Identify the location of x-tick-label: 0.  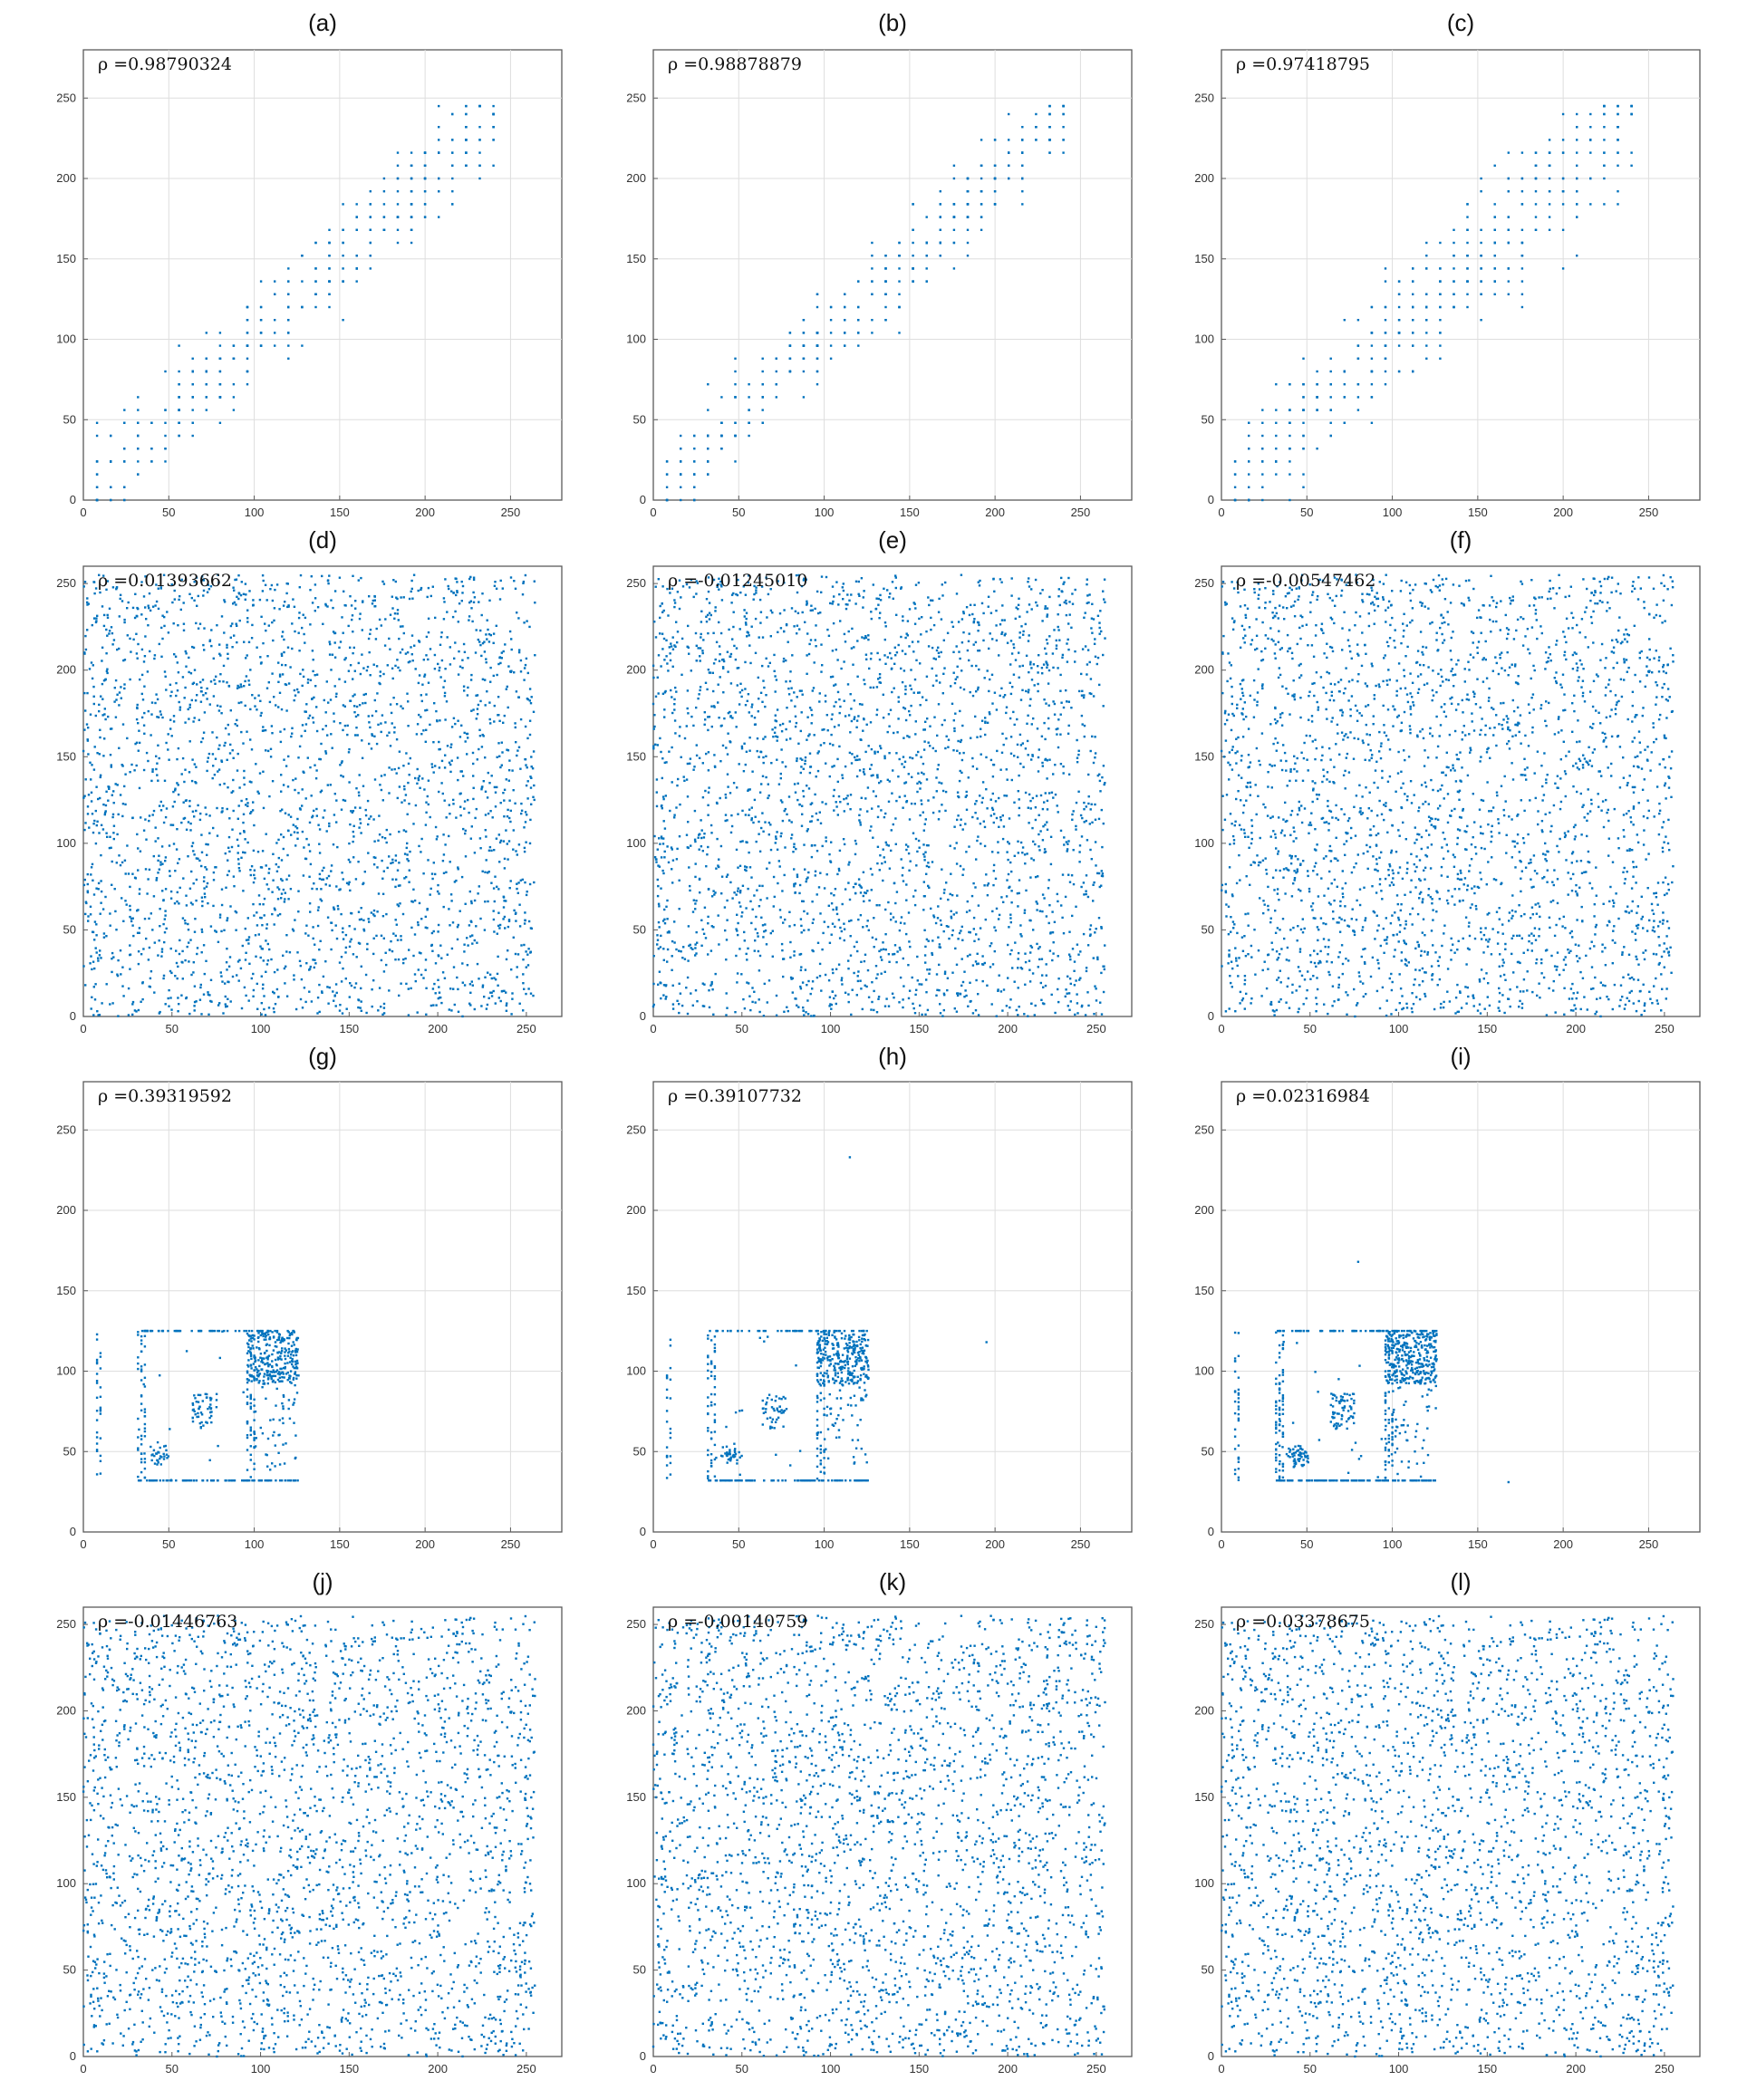
(1221, 512).